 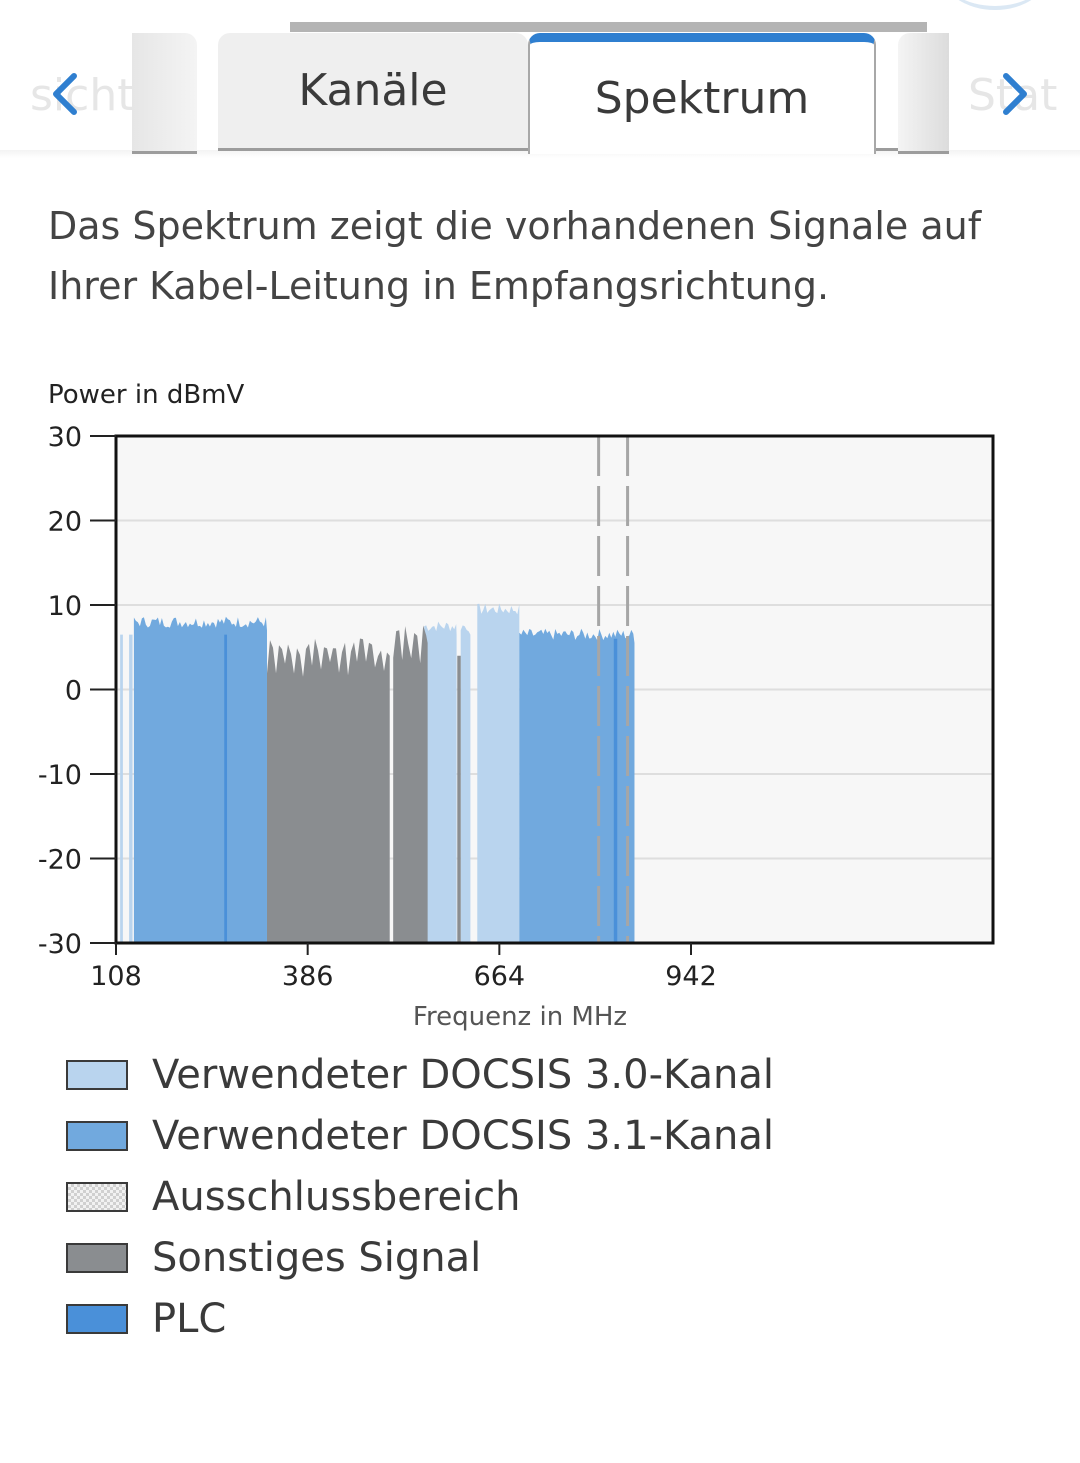 I want to click on tab-channels-label: Kanäle, so click(x=373, y=90).